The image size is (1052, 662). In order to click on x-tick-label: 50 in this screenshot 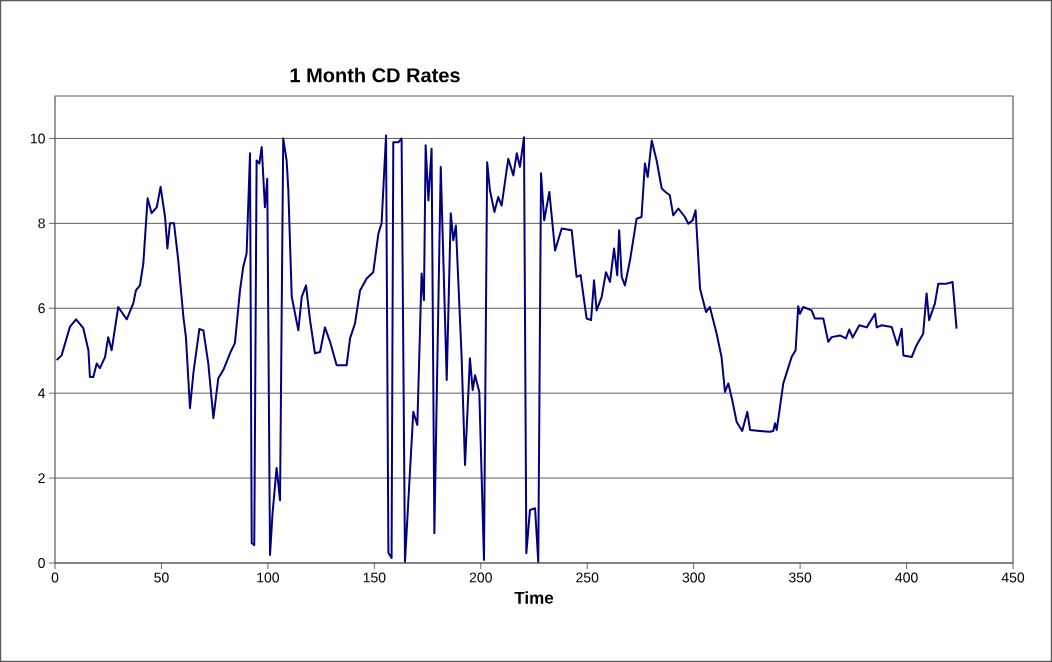, I will do `click(161, 577)`.